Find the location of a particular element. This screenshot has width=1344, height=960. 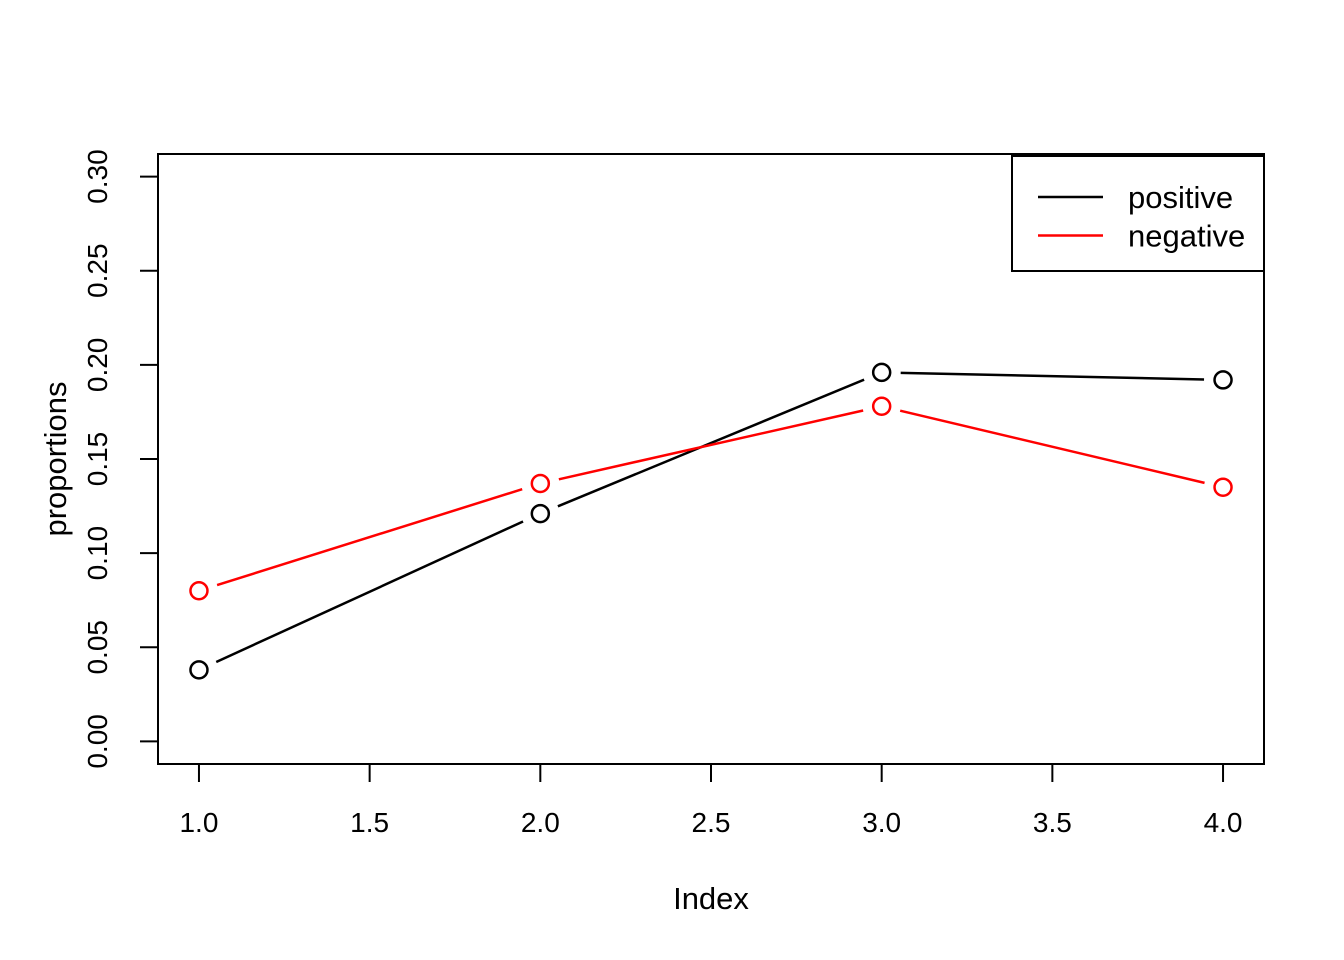

y-tick-label: 0.10 is located at coordinates (97, 553).